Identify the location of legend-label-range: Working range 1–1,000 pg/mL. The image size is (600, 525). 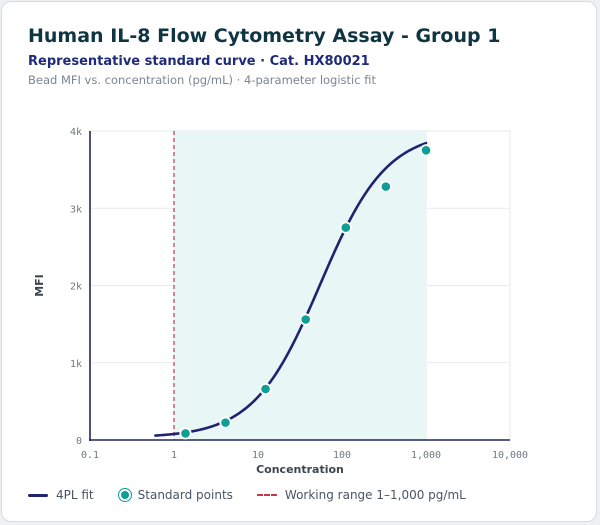
(375, 495).